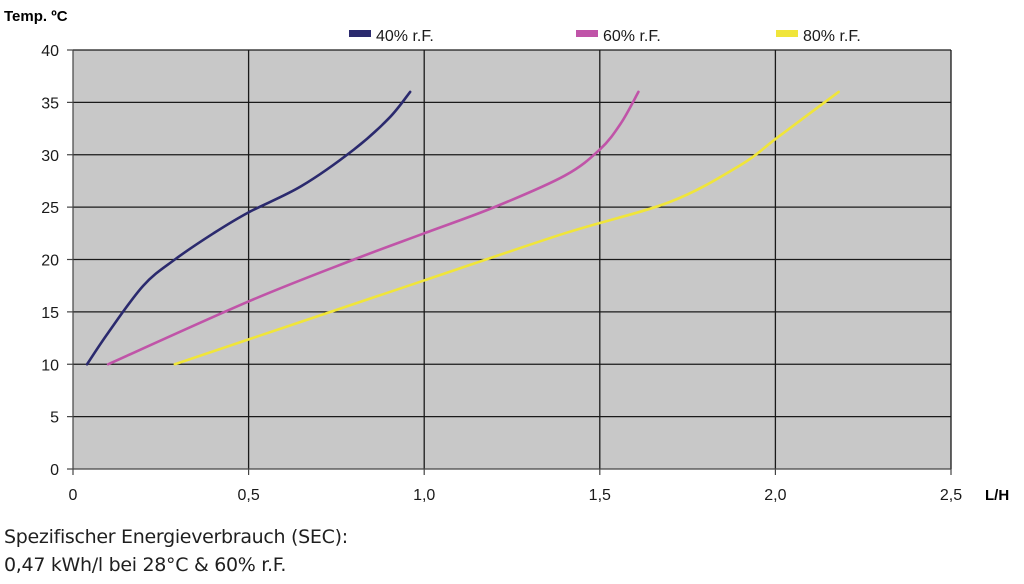  I want to click on y-tick-label: 10, so click(50, 365).